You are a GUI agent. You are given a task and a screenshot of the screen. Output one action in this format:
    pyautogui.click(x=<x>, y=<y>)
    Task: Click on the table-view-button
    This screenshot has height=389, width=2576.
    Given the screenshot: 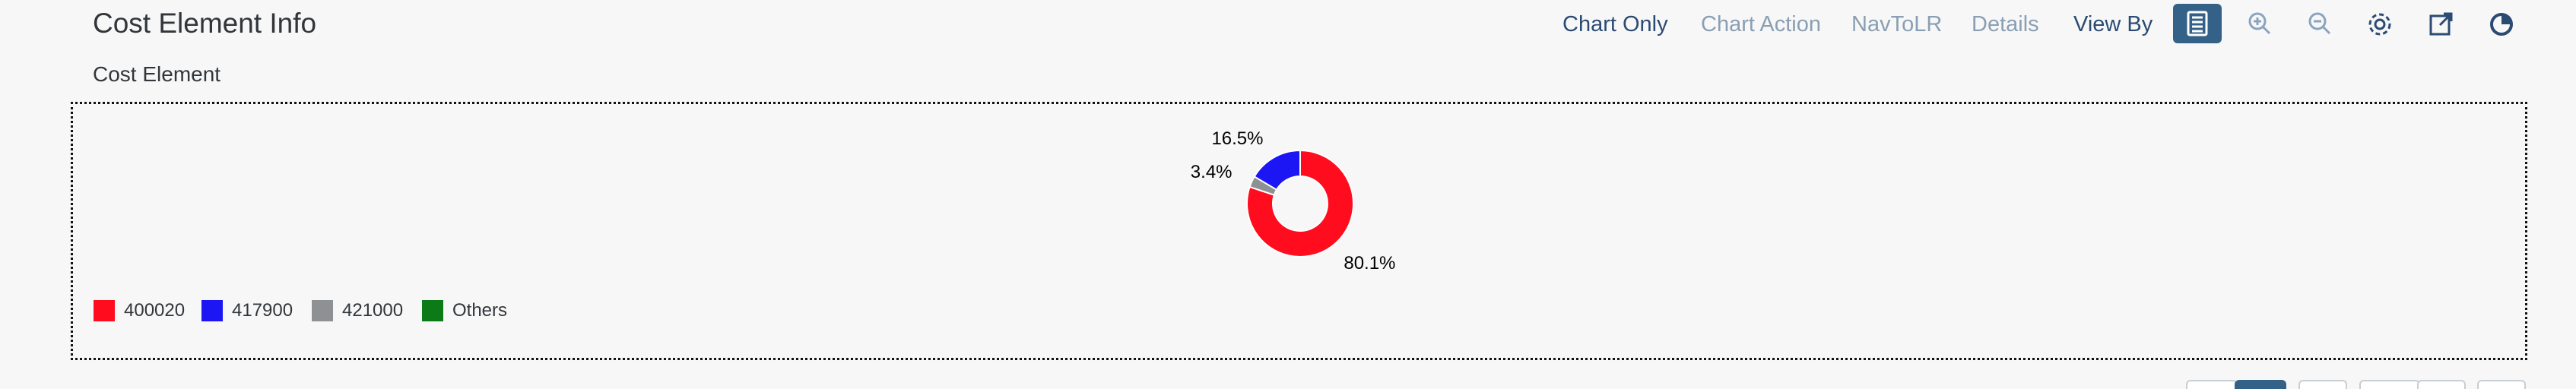 What is the action you would take?
    pyautogui.click(x=2197, y=23)
    